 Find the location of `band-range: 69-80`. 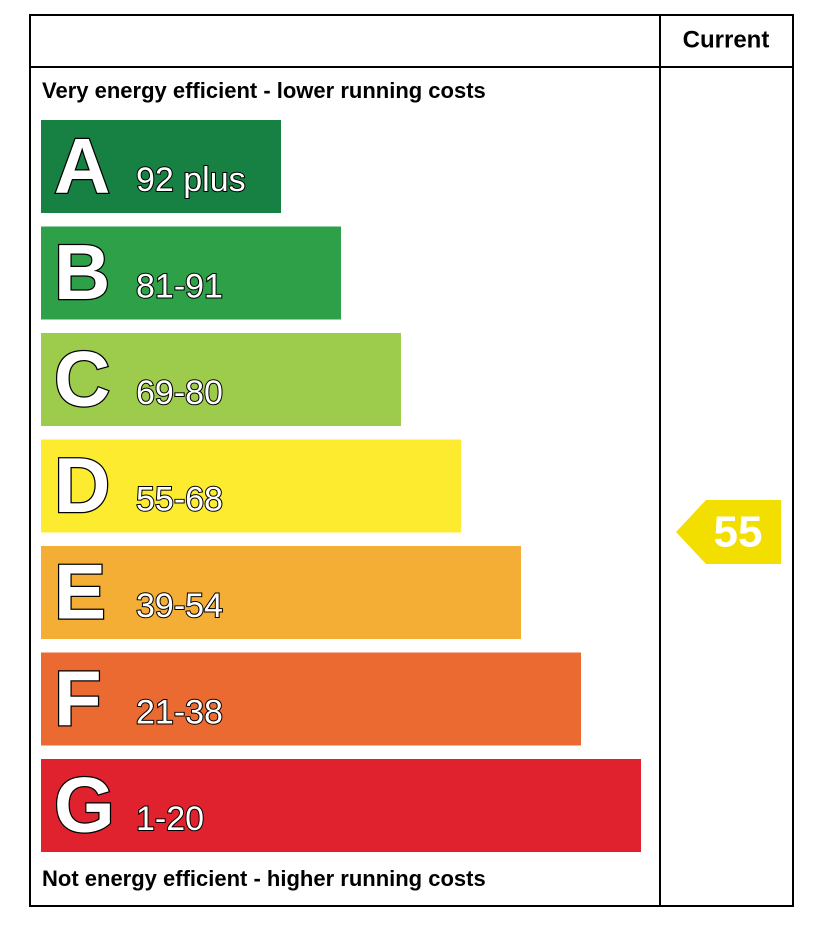

band-range: 69-80 is located at coordinates (179, 393).